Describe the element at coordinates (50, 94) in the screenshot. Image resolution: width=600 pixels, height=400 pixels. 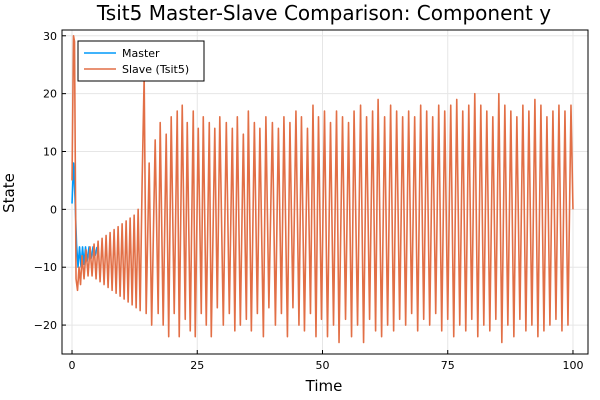
I see `y-tick-label: 20` at that location.